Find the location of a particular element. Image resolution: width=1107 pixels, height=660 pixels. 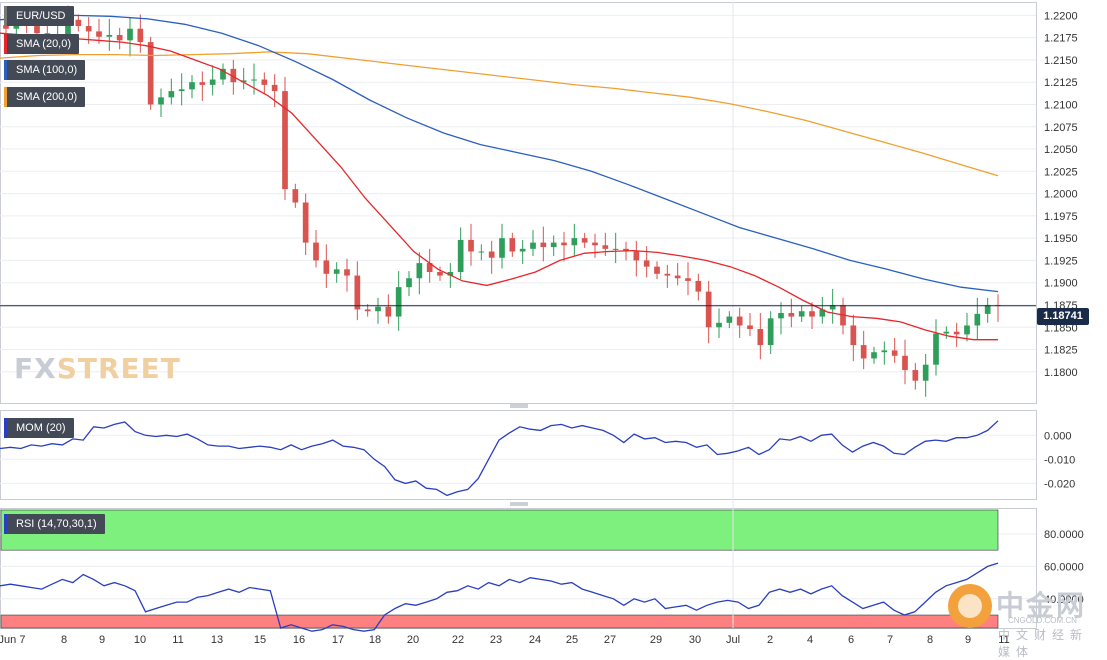

y-tick-label: 1.2050 is located at coordinates (1061, 150).